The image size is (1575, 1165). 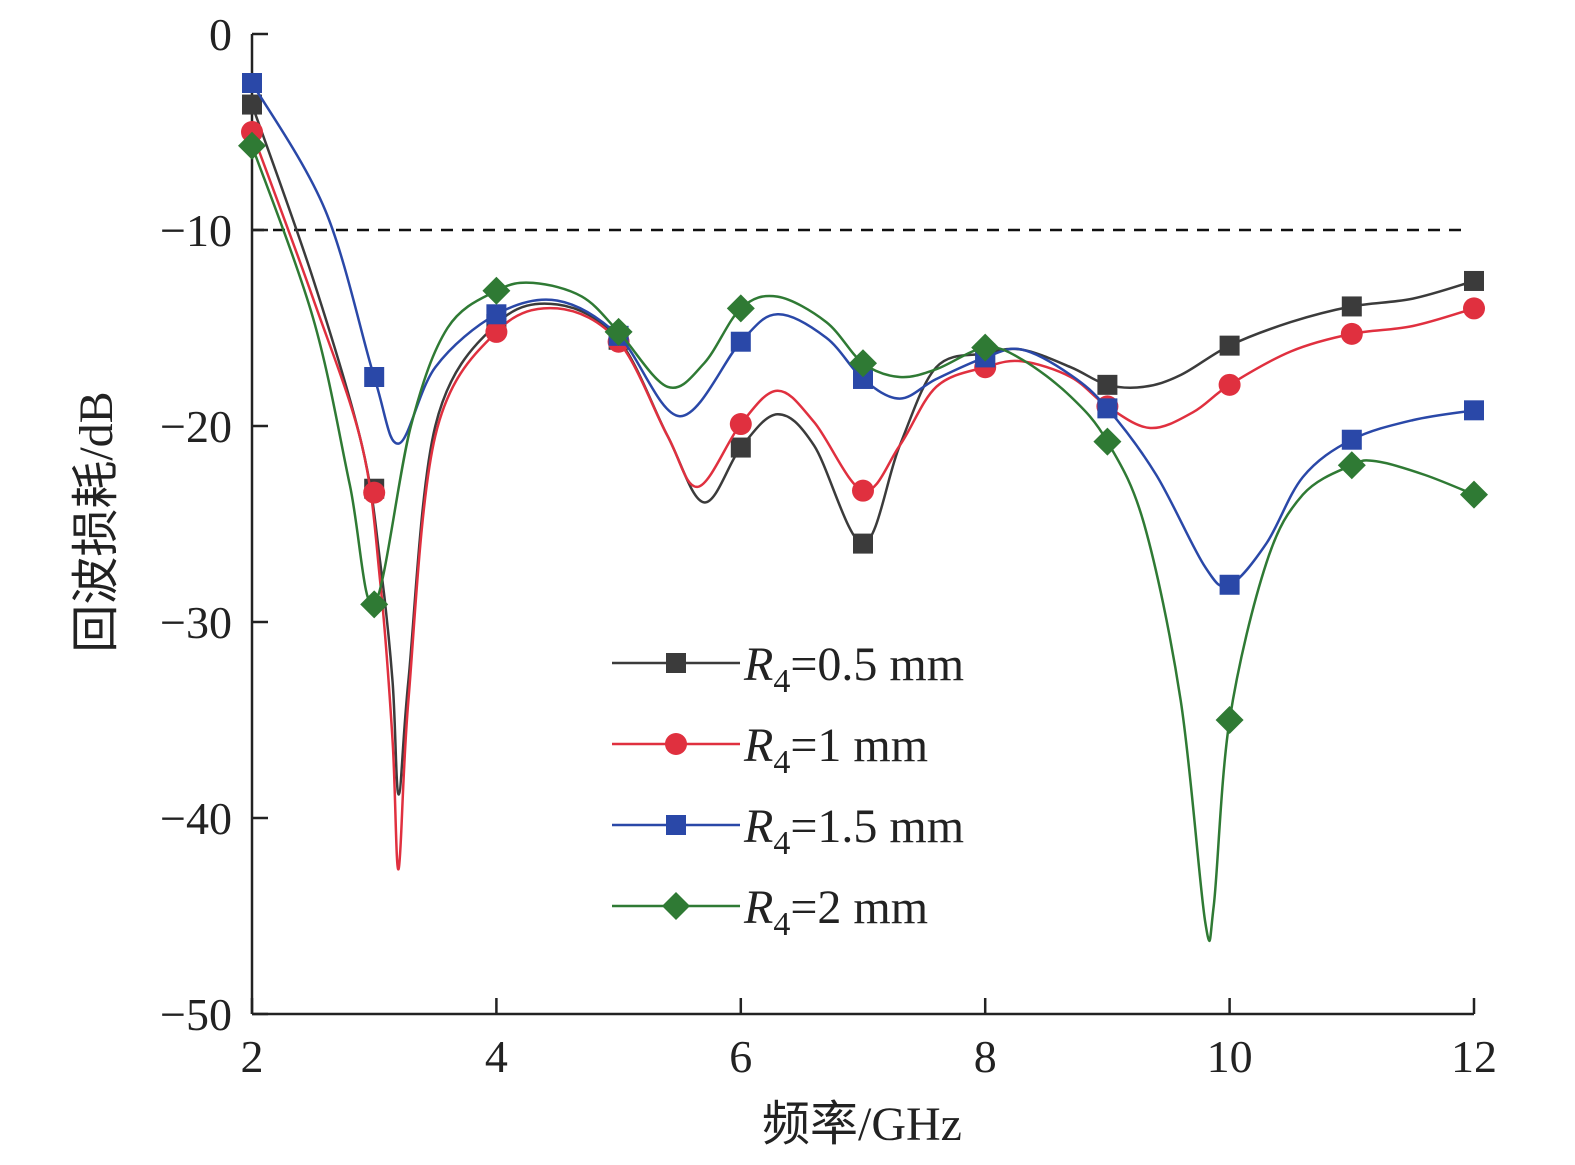 I want to click on legend-label: R4=1.5 mm, so click(x=853, y=831).